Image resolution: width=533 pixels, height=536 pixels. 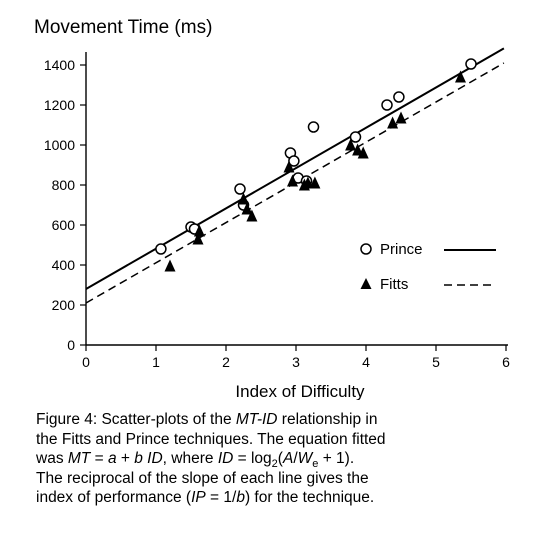 I want to click on x-tick-label: 3, so click(x=296, y=362).